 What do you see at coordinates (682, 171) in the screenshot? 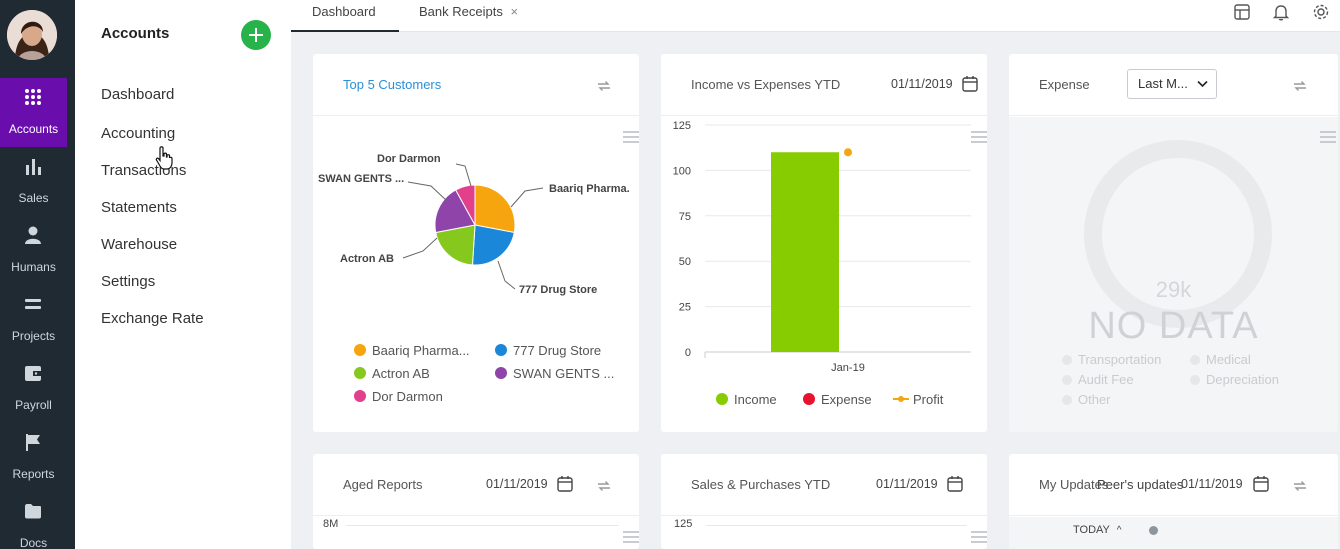
I see `y-tick-label: 100` at bounding box center [682, 171].